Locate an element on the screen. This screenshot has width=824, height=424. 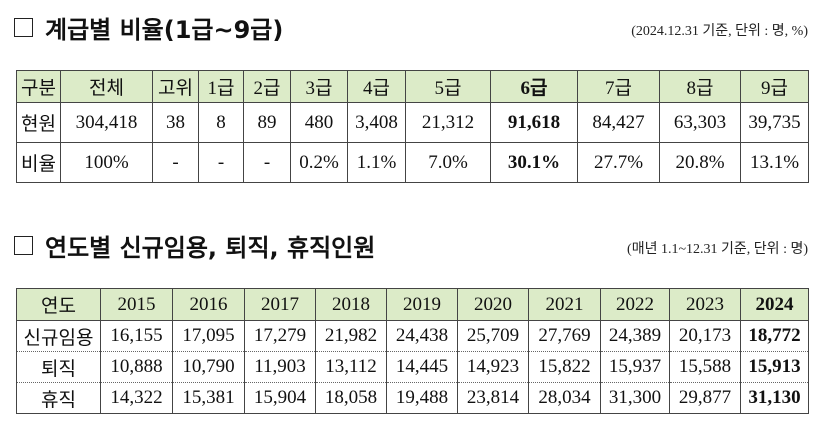
table-cell: 현원 is located at coordinates (38, 122).